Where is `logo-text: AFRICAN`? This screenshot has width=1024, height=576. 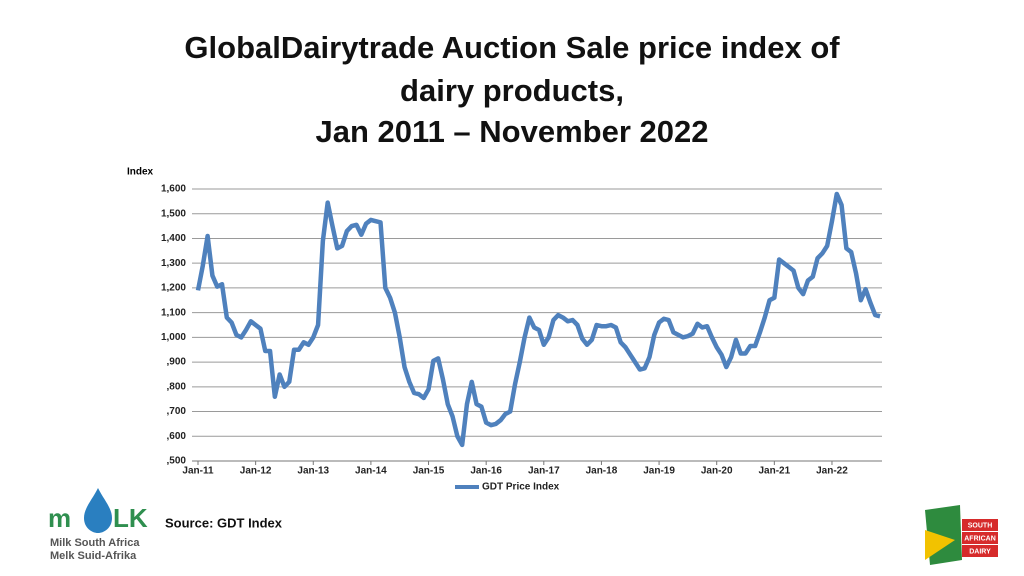
logo-text: AFRICAN is located at coordinates (980, 538).